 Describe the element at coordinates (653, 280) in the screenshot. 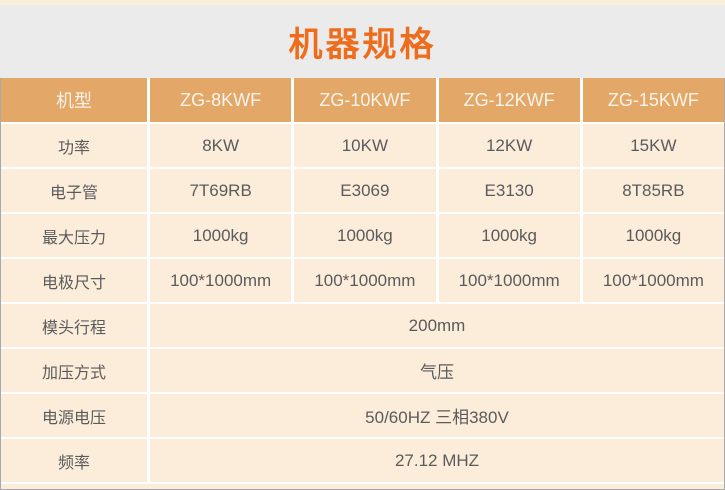

I see `cell-electrode-size-4: 100*1000mm` at that location.